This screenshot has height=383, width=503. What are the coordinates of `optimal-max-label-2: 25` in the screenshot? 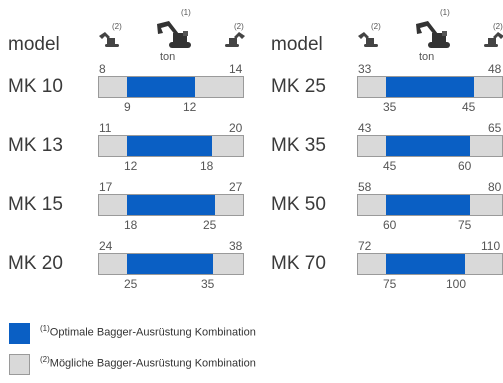 It's located at (210, 225).